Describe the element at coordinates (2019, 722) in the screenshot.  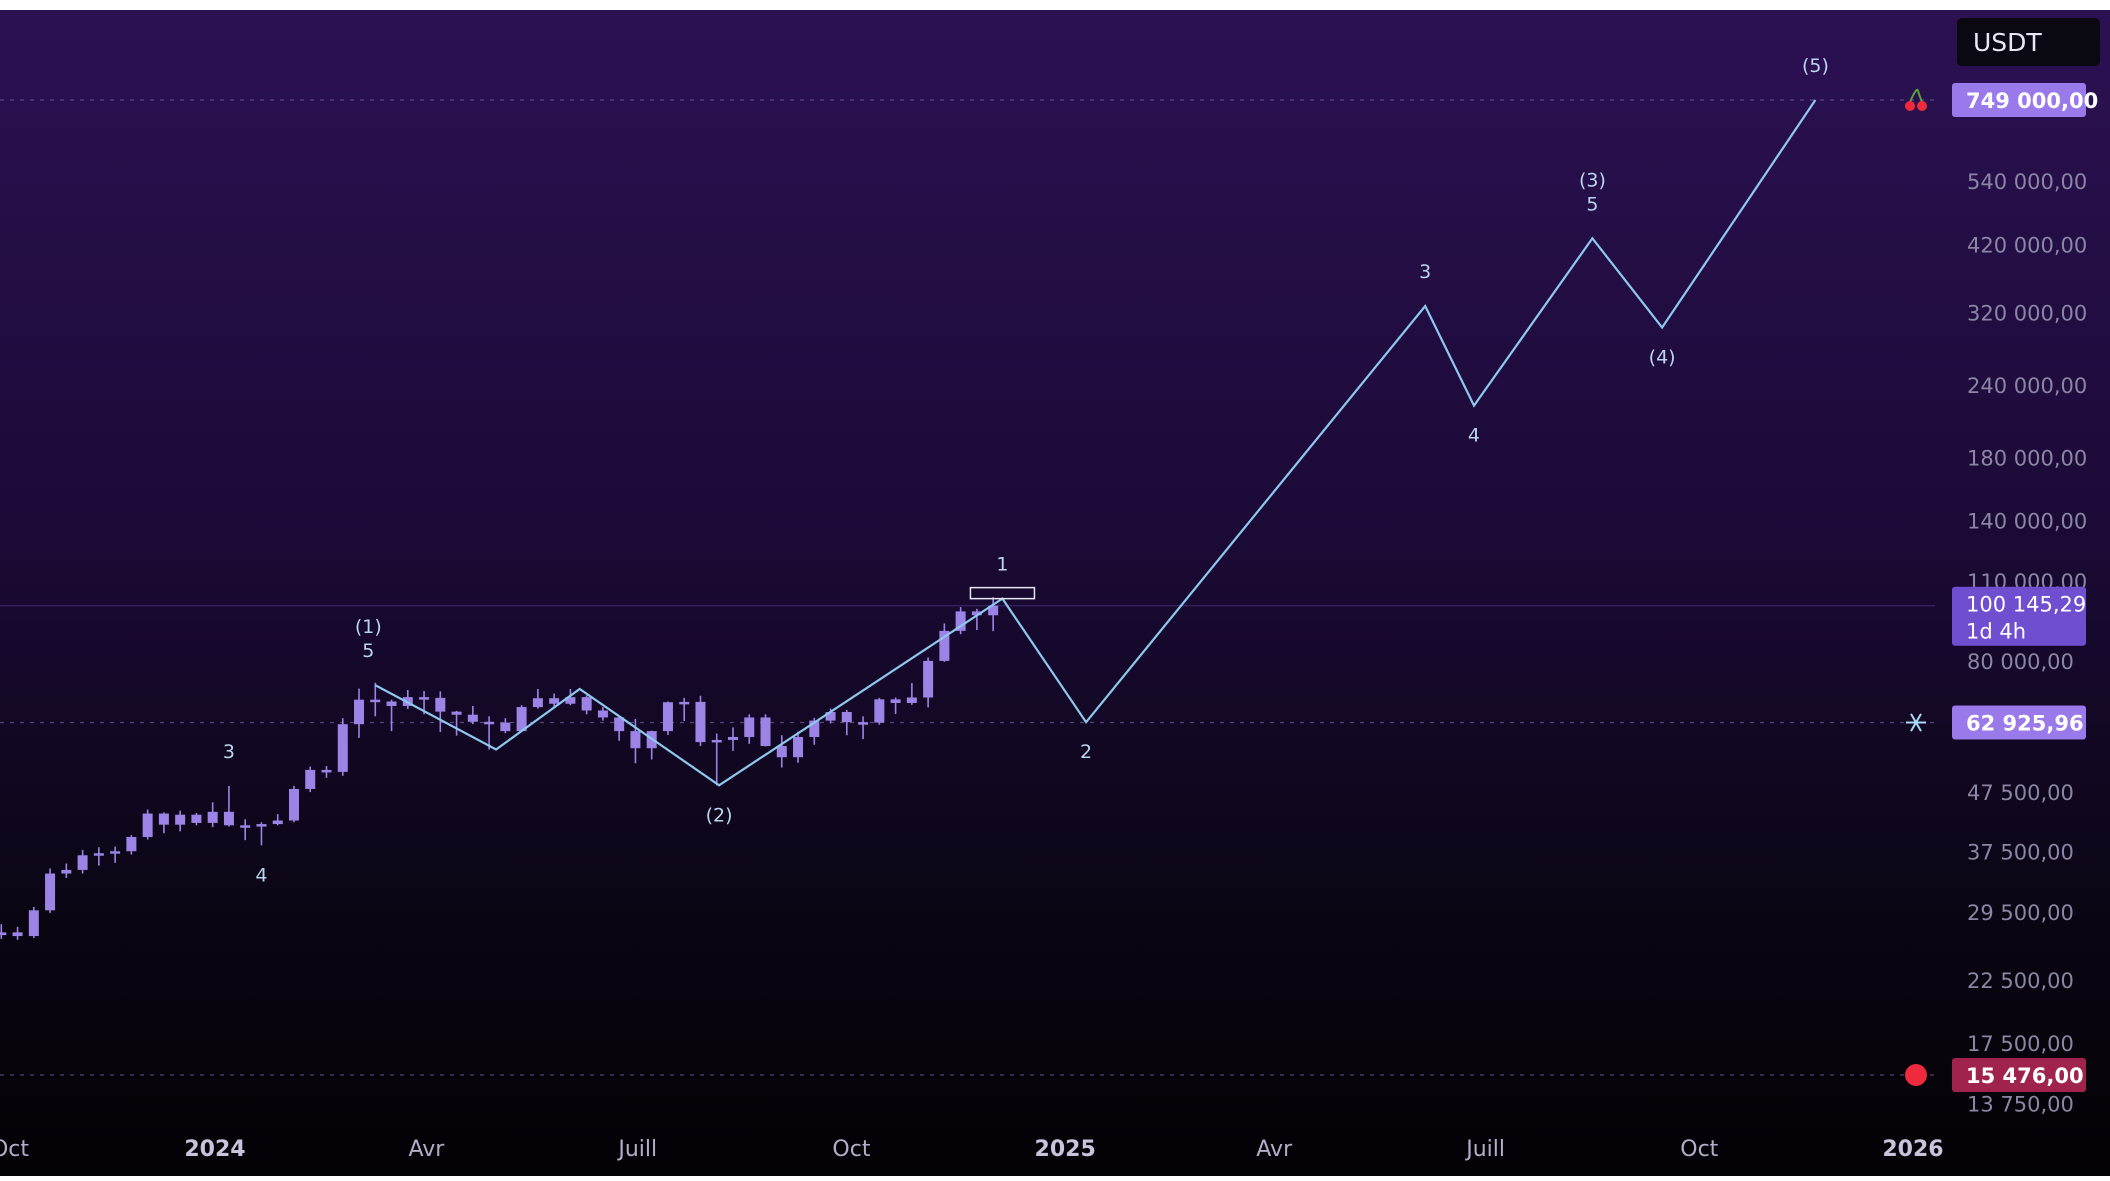
I see `price-tag-entry` at that location.